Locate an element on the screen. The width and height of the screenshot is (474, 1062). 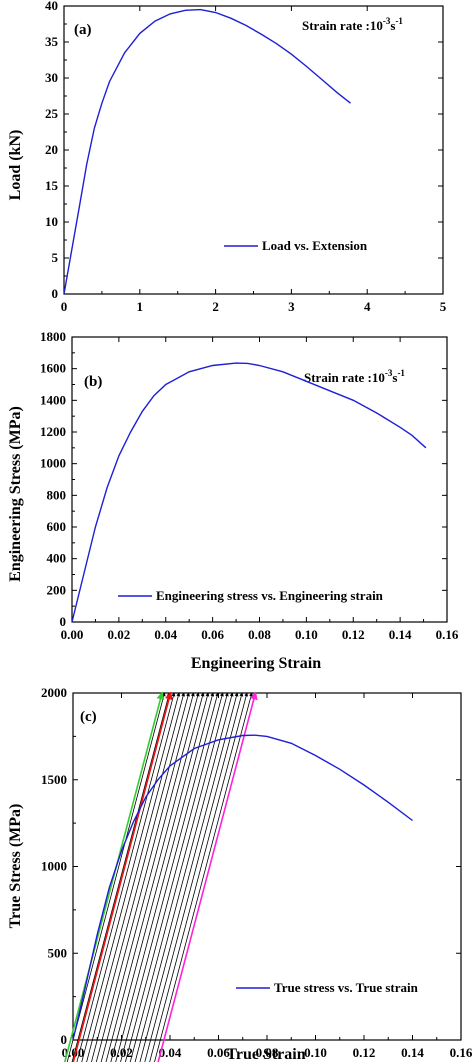
x-tick-label-b: 0.10 is located at coordinates (306, 634).